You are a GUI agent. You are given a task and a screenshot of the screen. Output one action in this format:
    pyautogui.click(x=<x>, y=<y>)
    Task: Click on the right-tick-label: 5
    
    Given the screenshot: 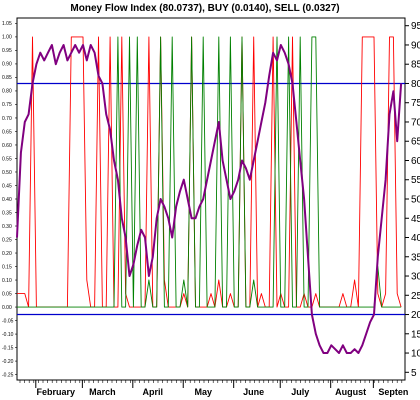 What is the action you would take?
    pyautogui.click(x=414, y=373)
    